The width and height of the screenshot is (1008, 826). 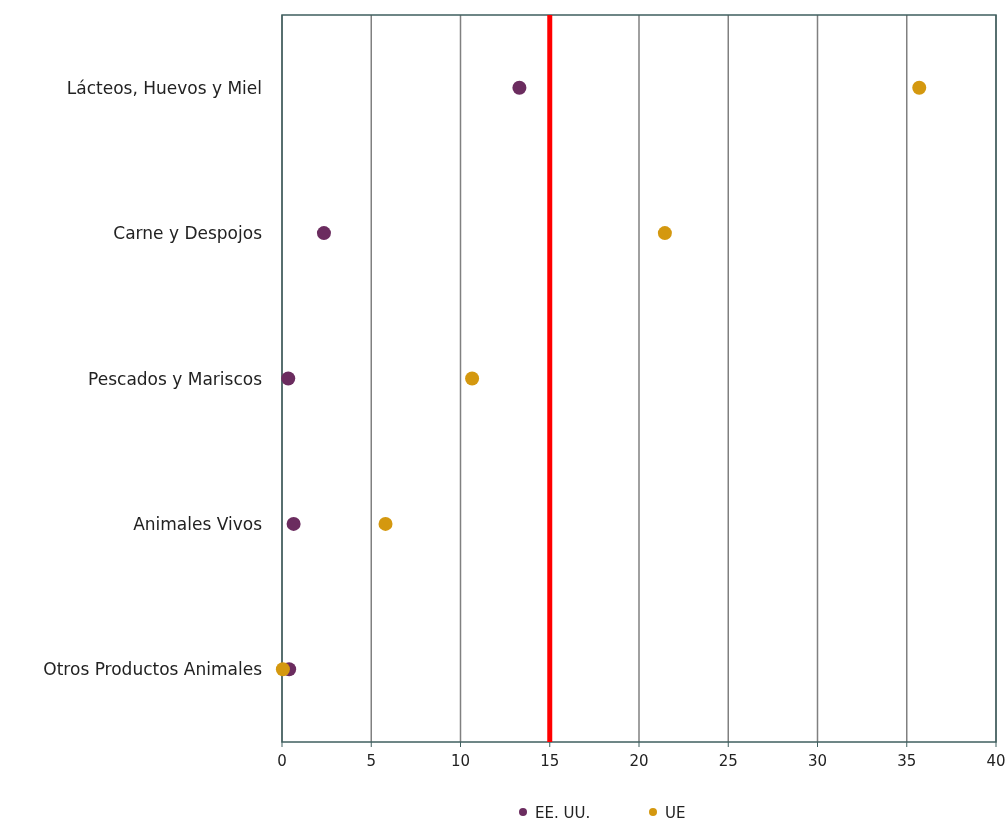 I want to click on y-tick-label: Animales Vivos, so click(x=198, y=523).